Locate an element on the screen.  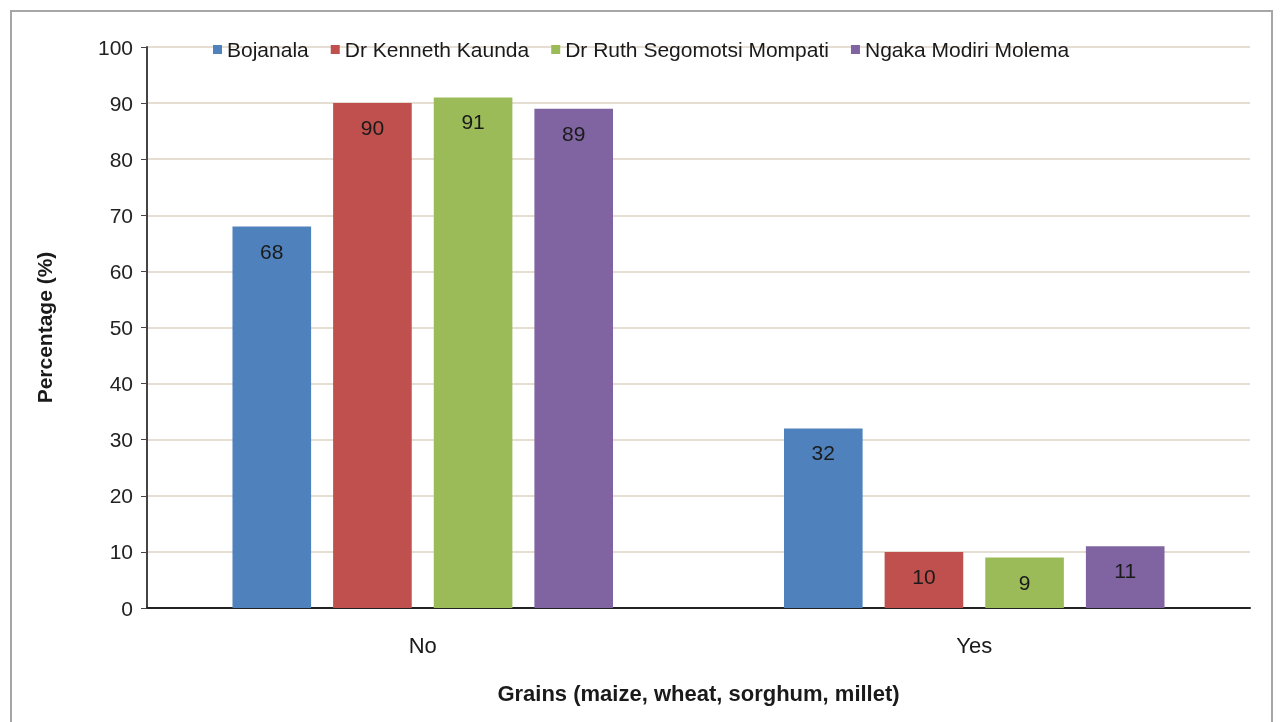
y-tick-label: 20 is located at coordinates (121, 496).